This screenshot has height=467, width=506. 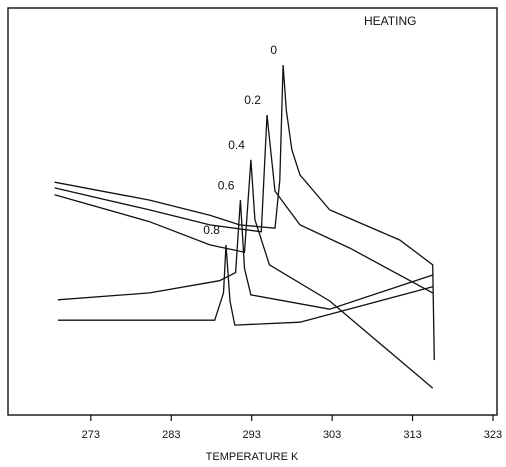 What do you see at coordinates (252, 457) in the screenshot?
I see `x-axis-label: TEMPERATURE K` at bounding box center [252, 457].